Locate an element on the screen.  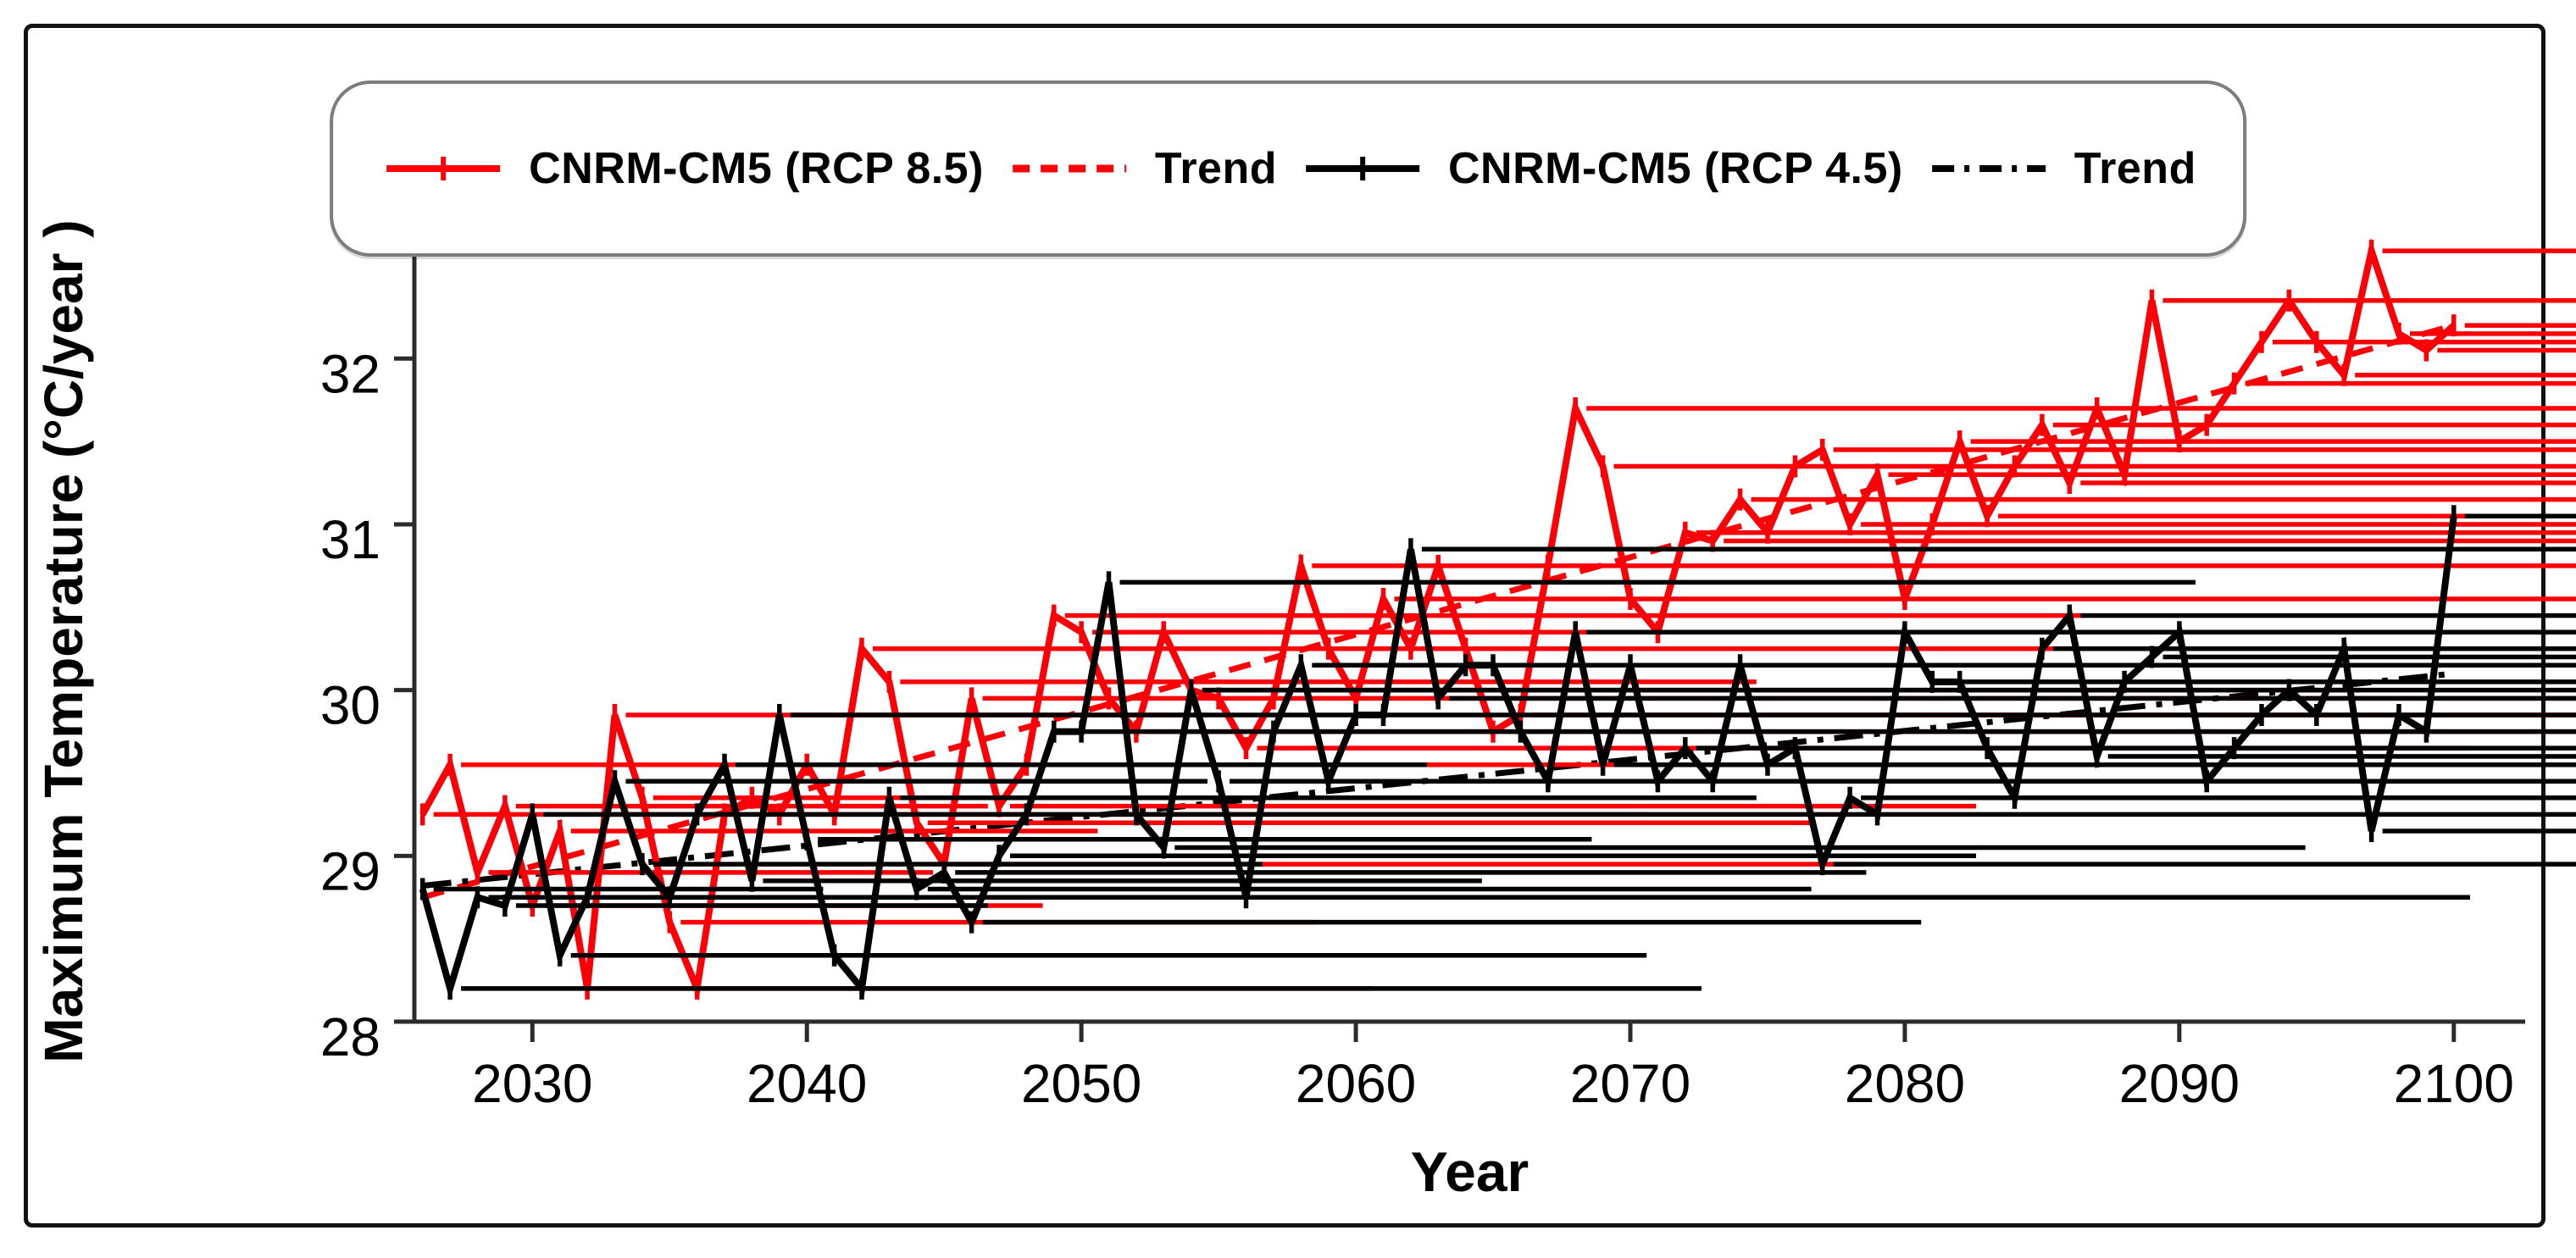
red-trend-dashed-icon is located at coordinates (1069, 169).